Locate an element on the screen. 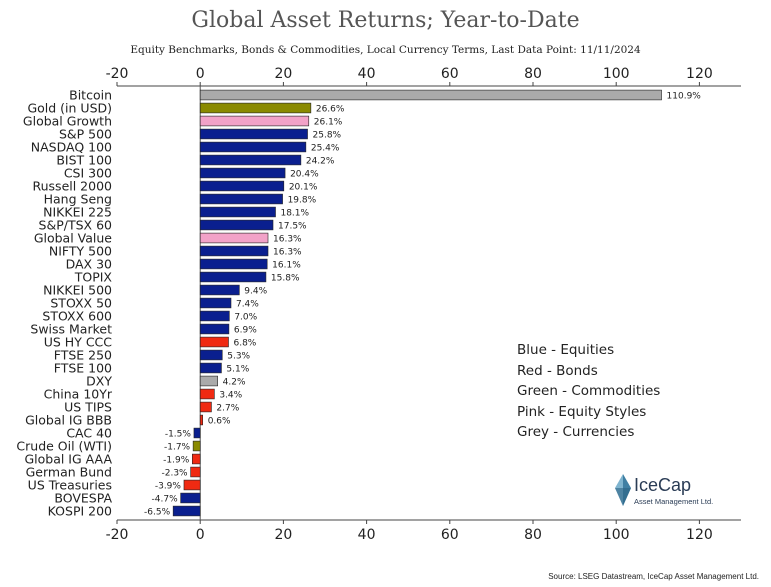 Image resolution: width=771 pixels, height=587 pixels. bottom-tick-label: -20 is located at coordinates (117, 535).